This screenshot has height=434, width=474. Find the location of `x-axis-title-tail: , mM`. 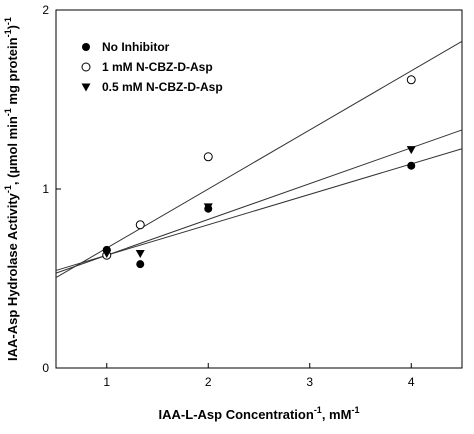

x-axis-title-tail: , mM is located at coordinates (337, 414).